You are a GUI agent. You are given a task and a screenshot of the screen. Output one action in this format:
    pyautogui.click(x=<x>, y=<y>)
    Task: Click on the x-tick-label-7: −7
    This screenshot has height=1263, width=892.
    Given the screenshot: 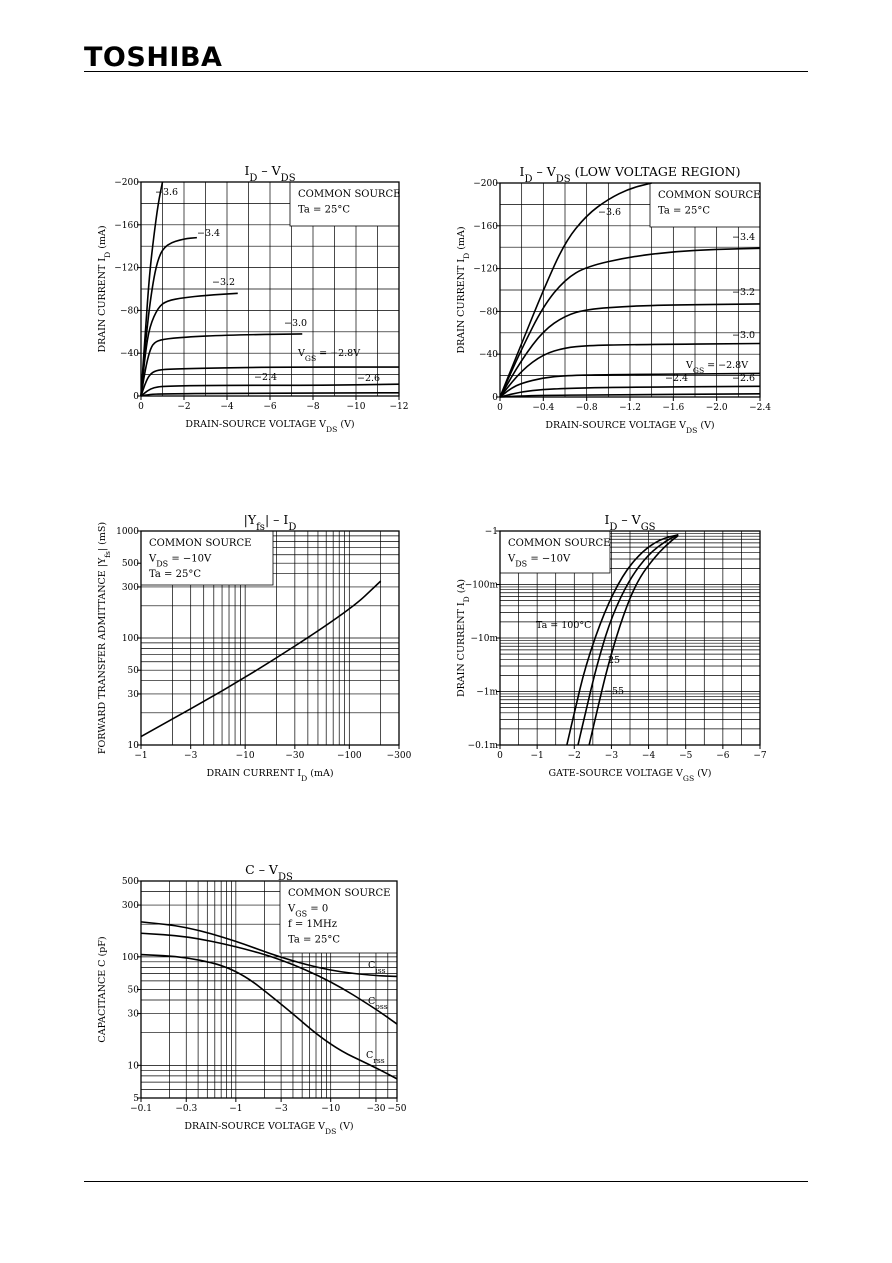 What is the action you would take?
    pyautogui.click(x=760, y=756)
    